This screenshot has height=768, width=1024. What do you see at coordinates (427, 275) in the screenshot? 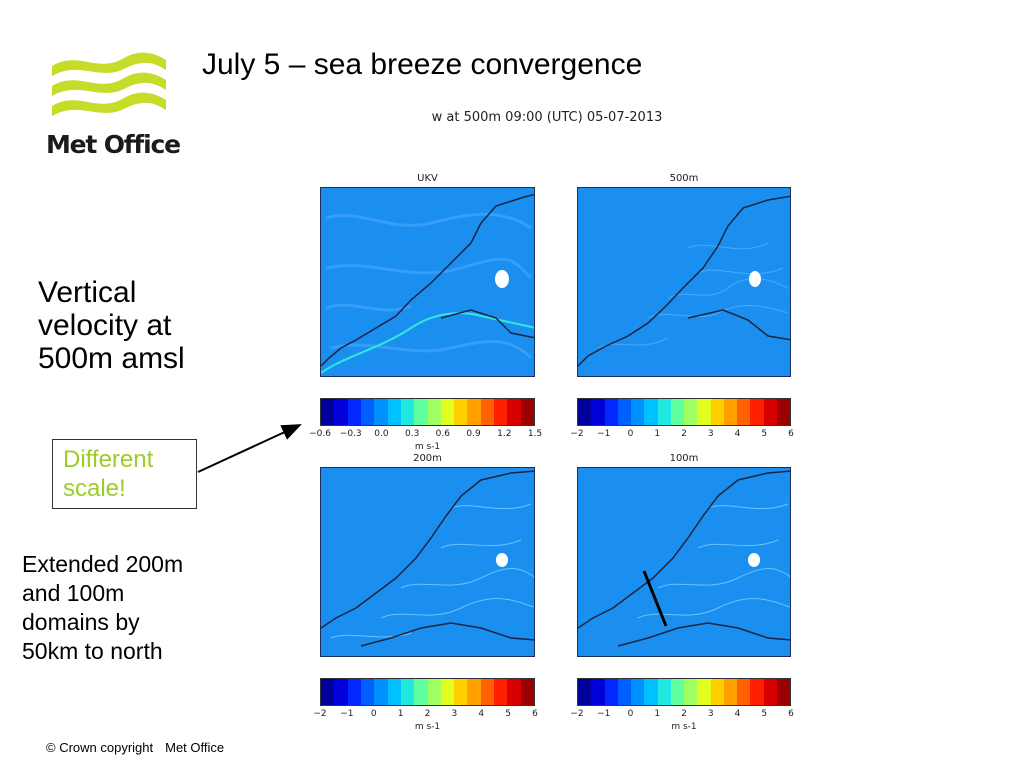
I see `map-panel-ukv: UKV` at bounding box center [427, 275].